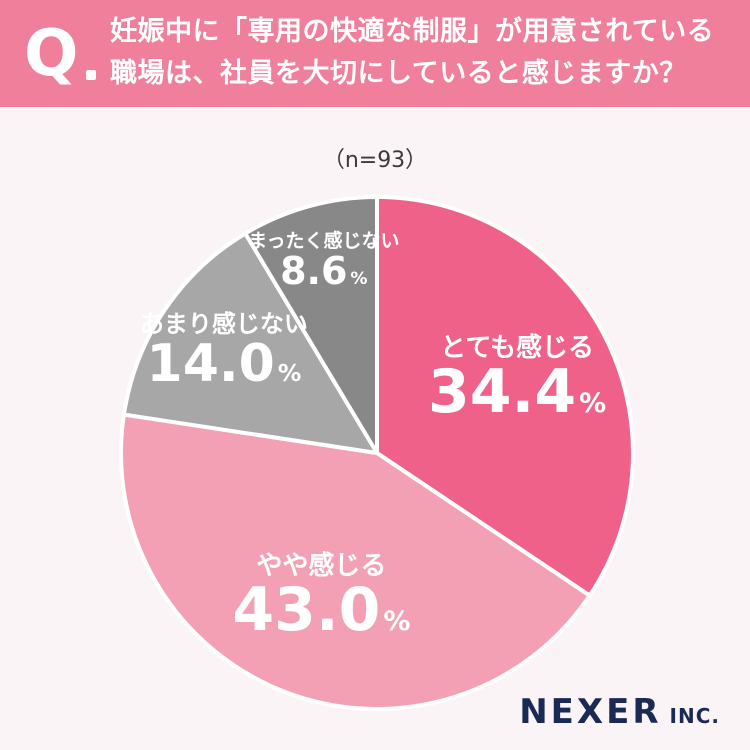 The height and width of the screenshot is (750, 750). Describe the element at coordinates (398, 73) in the screenshot. I see `question-line-2: 職場は、社員を大切にしていると感じますか？` at that location.